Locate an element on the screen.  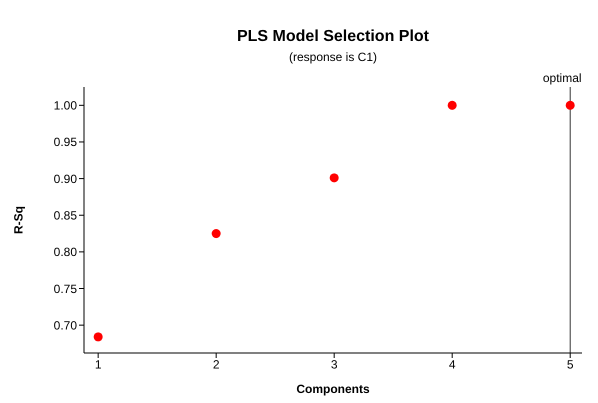
y-tick-label: 0.70 is located at coordinates (66, 325).